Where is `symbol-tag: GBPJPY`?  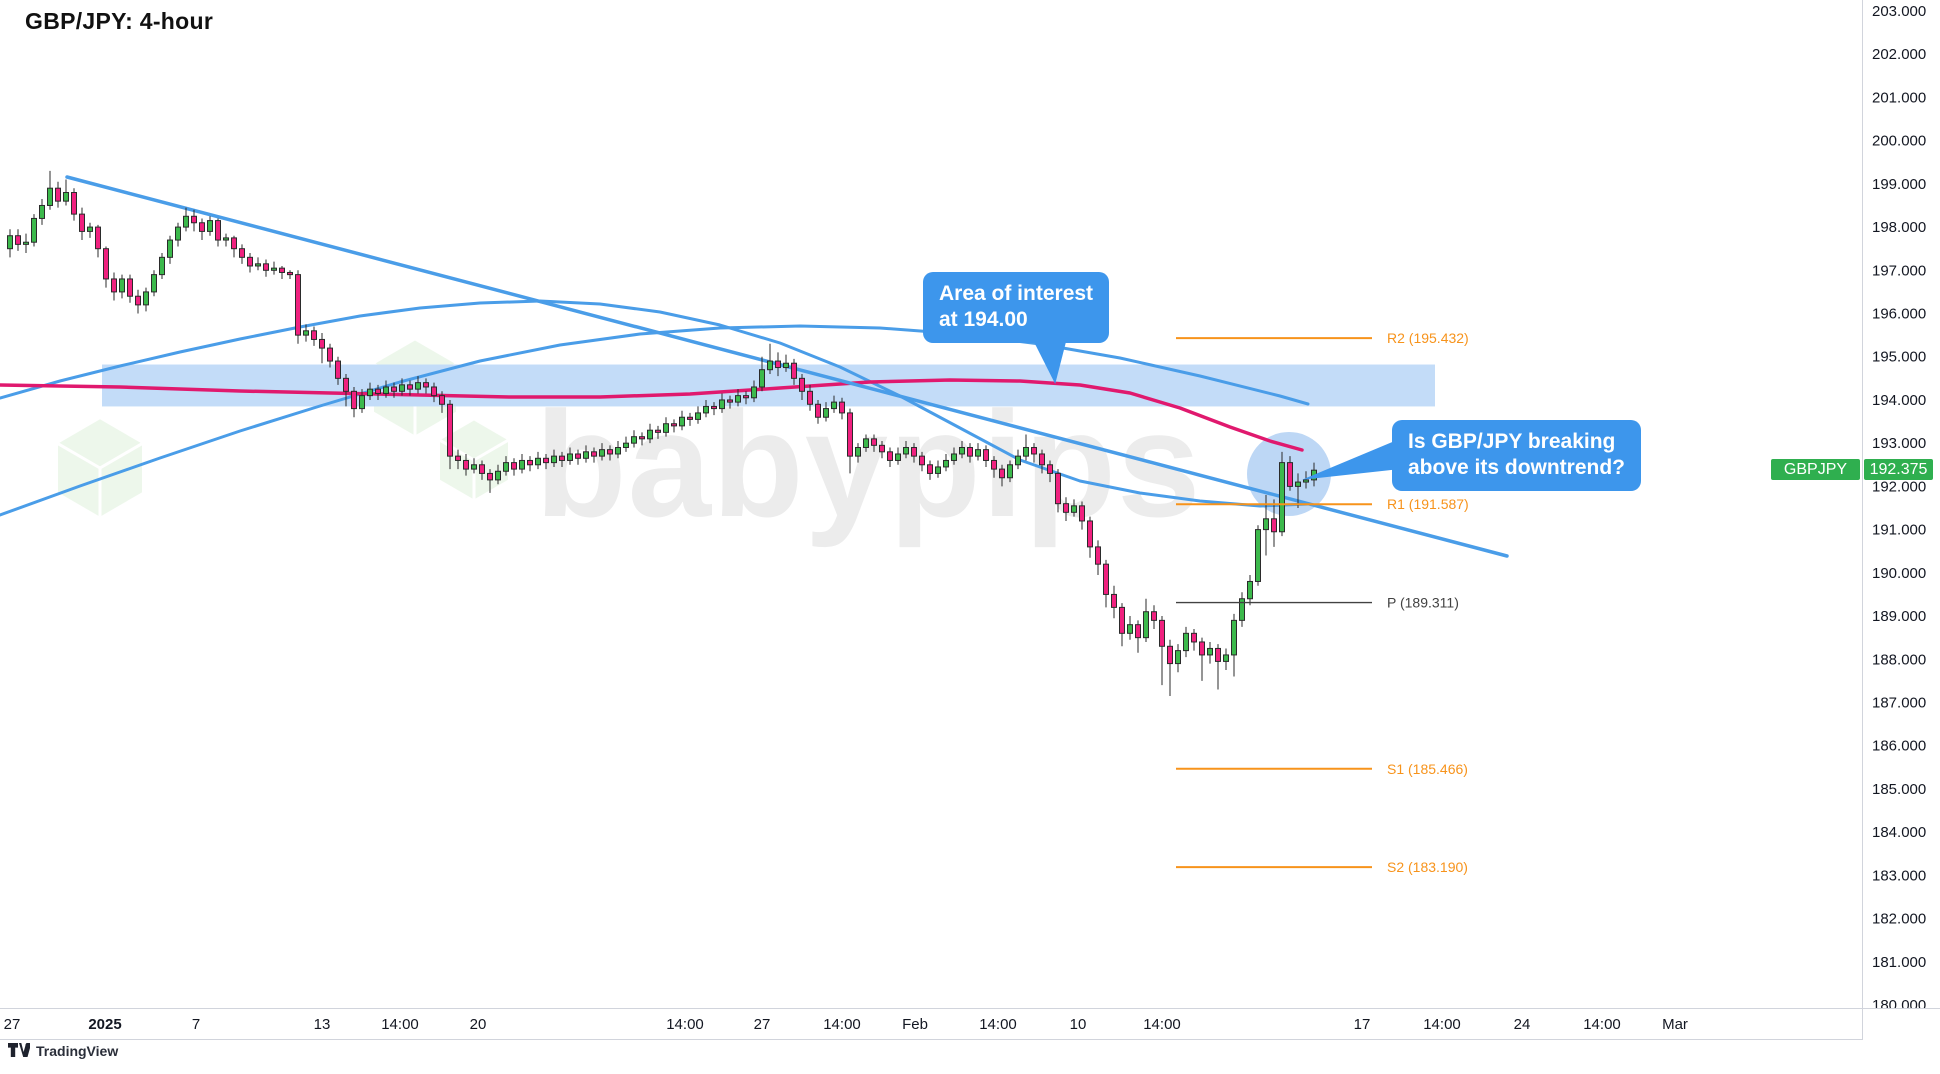 symbol-tag: GBPJPY is located at coordinates (1815, 469).